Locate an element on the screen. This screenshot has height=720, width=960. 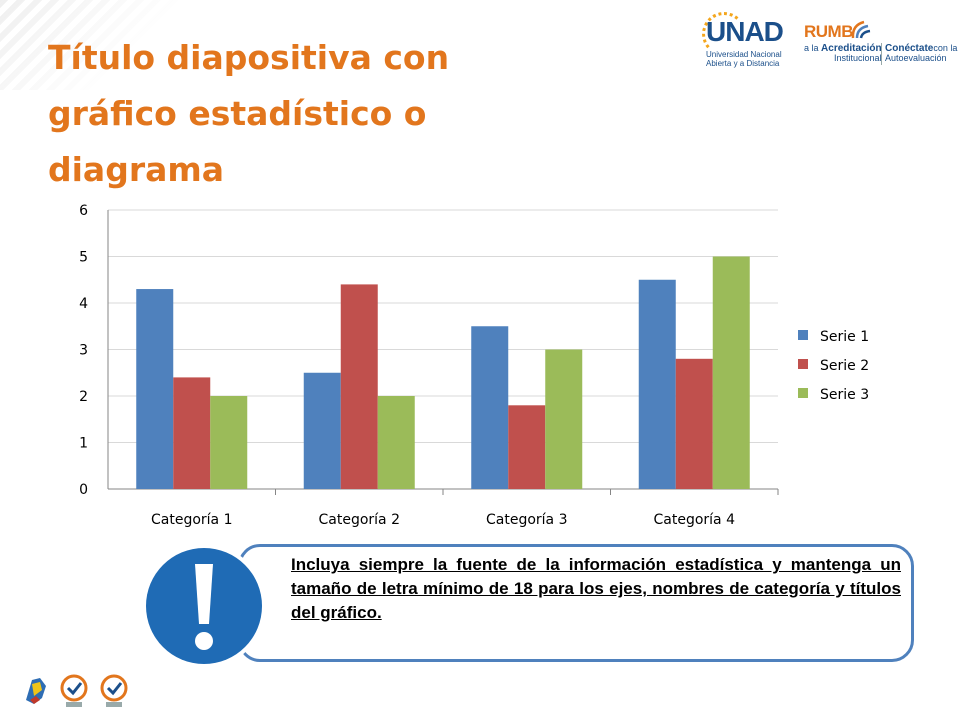
sgs-certification-icon is located at coordinates (74, 690).